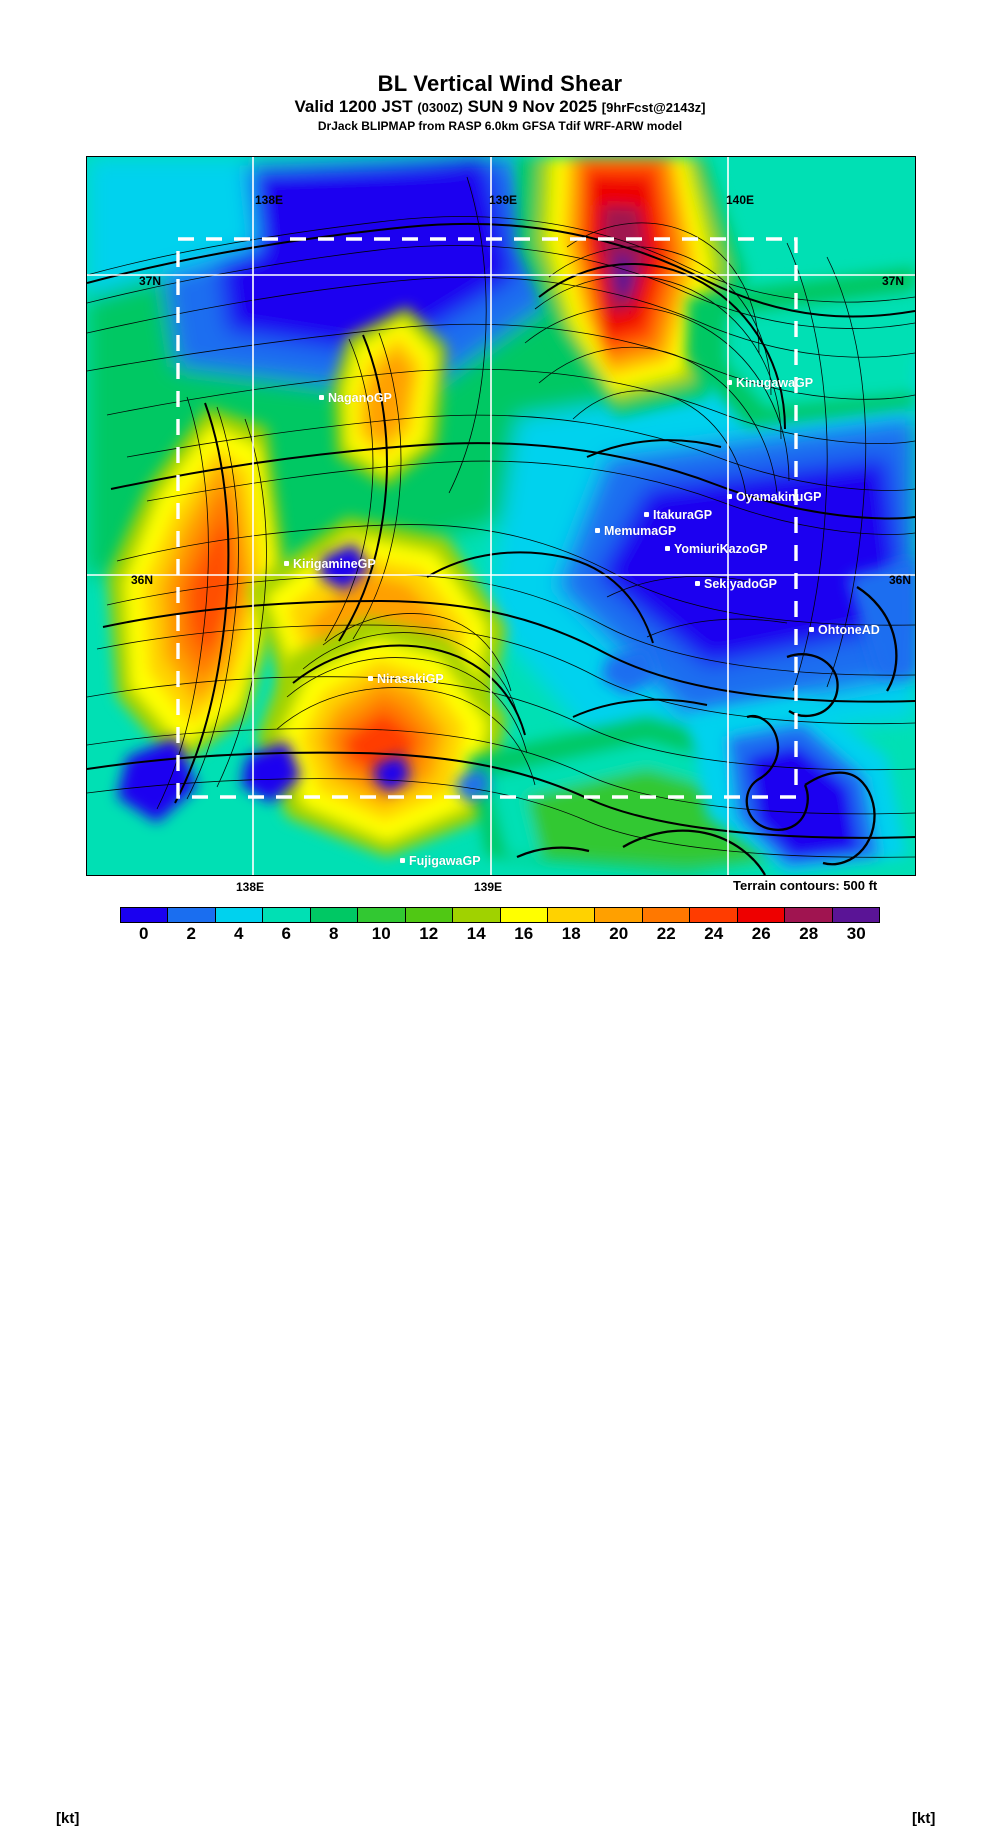 This screenshot has width=1000, height=1827. Describe the element at coordinates (429, 933) in the screenshot. I see `colorbar-tick-12: 12` at that location.